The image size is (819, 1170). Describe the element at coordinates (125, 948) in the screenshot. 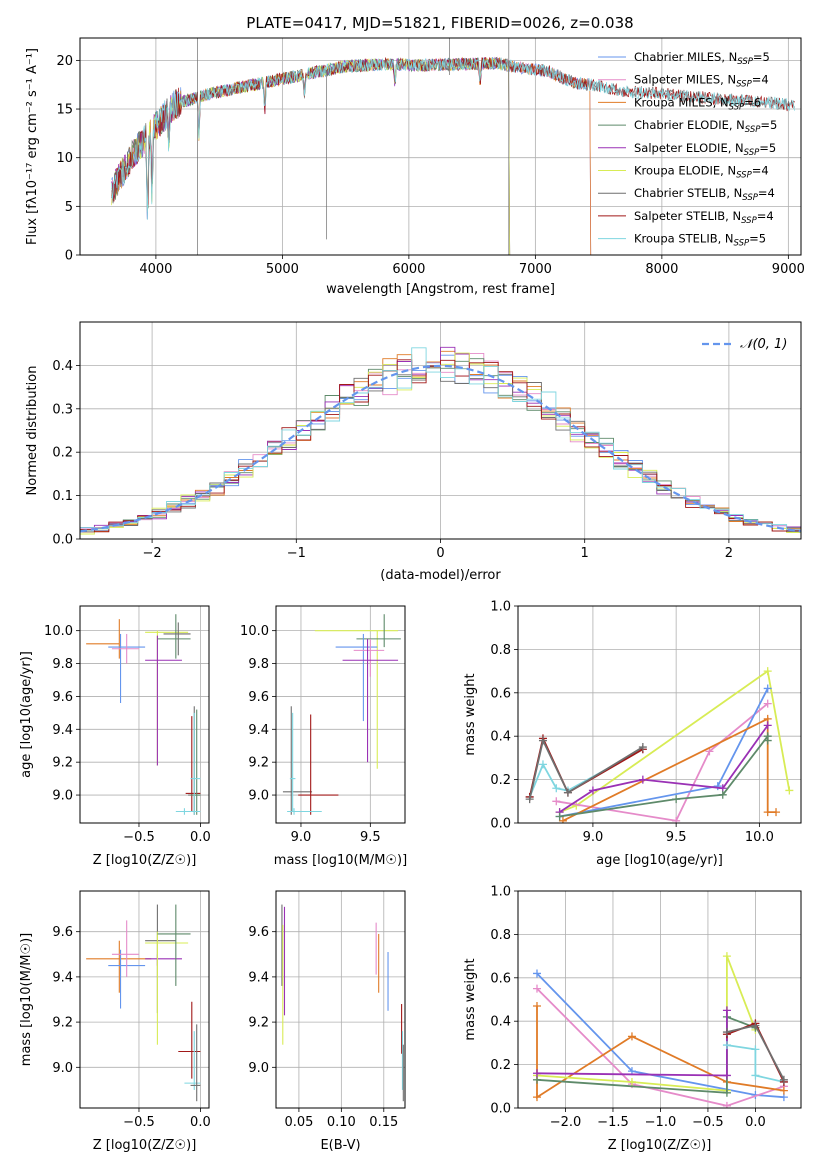

I see `errorbar-salpeter-miles` at that location.